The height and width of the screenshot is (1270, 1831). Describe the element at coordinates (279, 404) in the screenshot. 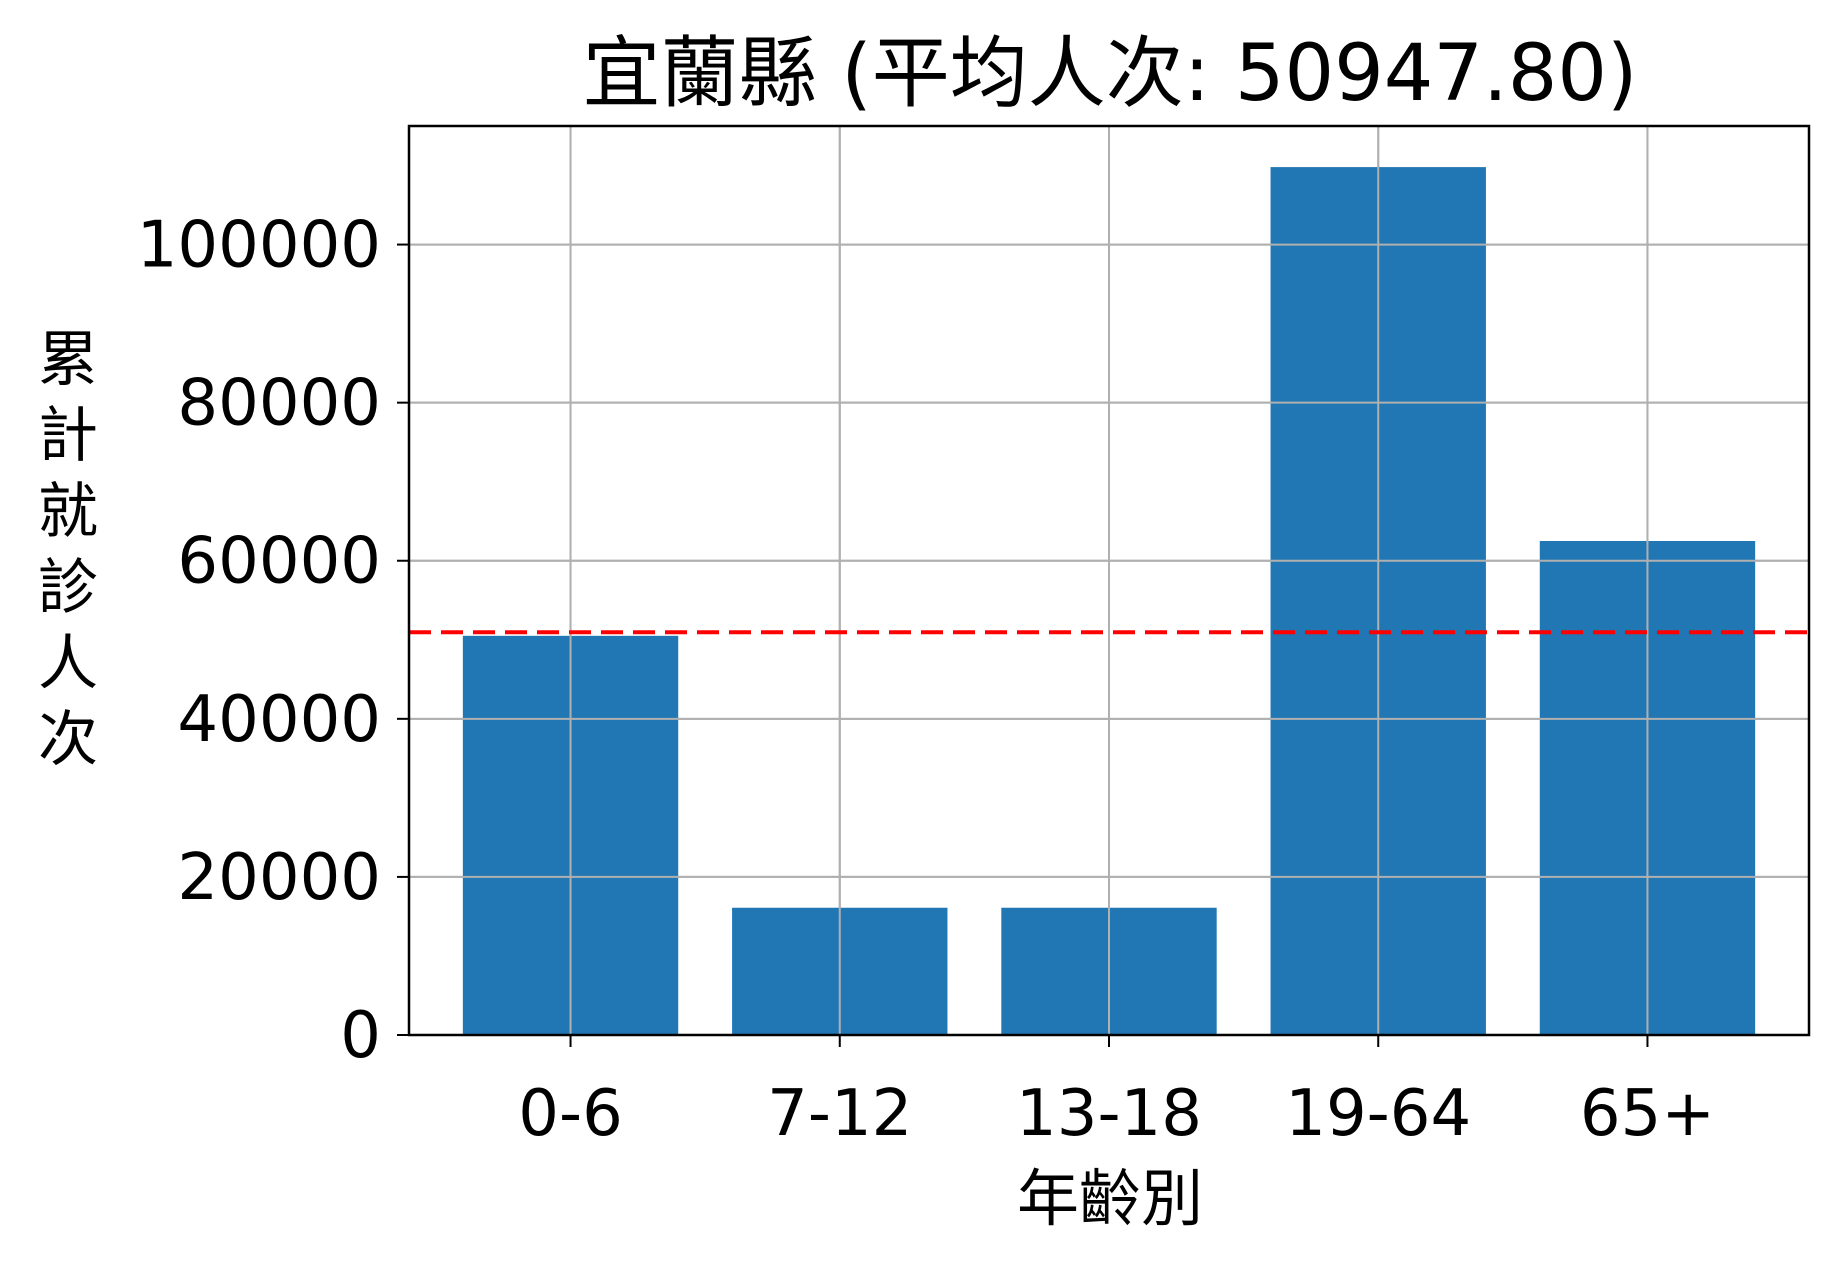

I see `y-tick-label: 80000` at that location.